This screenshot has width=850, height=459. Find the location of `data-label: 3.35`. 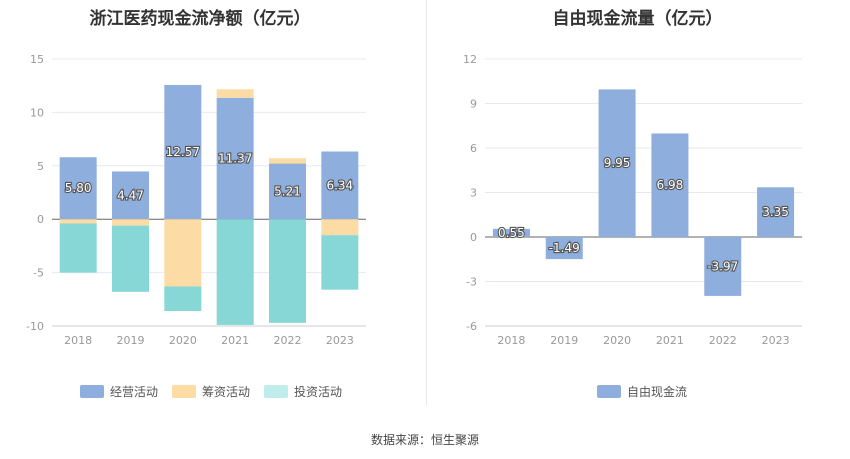

data-label: 3.35 is located at coordinates (775, 212).